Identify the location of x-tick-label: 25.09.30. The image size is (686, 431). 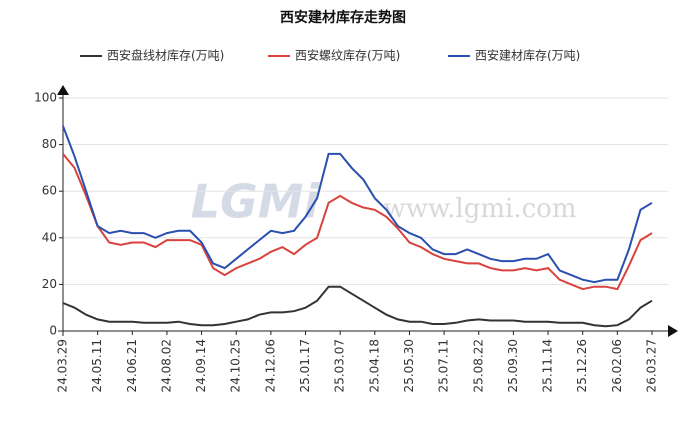
(513, 365).